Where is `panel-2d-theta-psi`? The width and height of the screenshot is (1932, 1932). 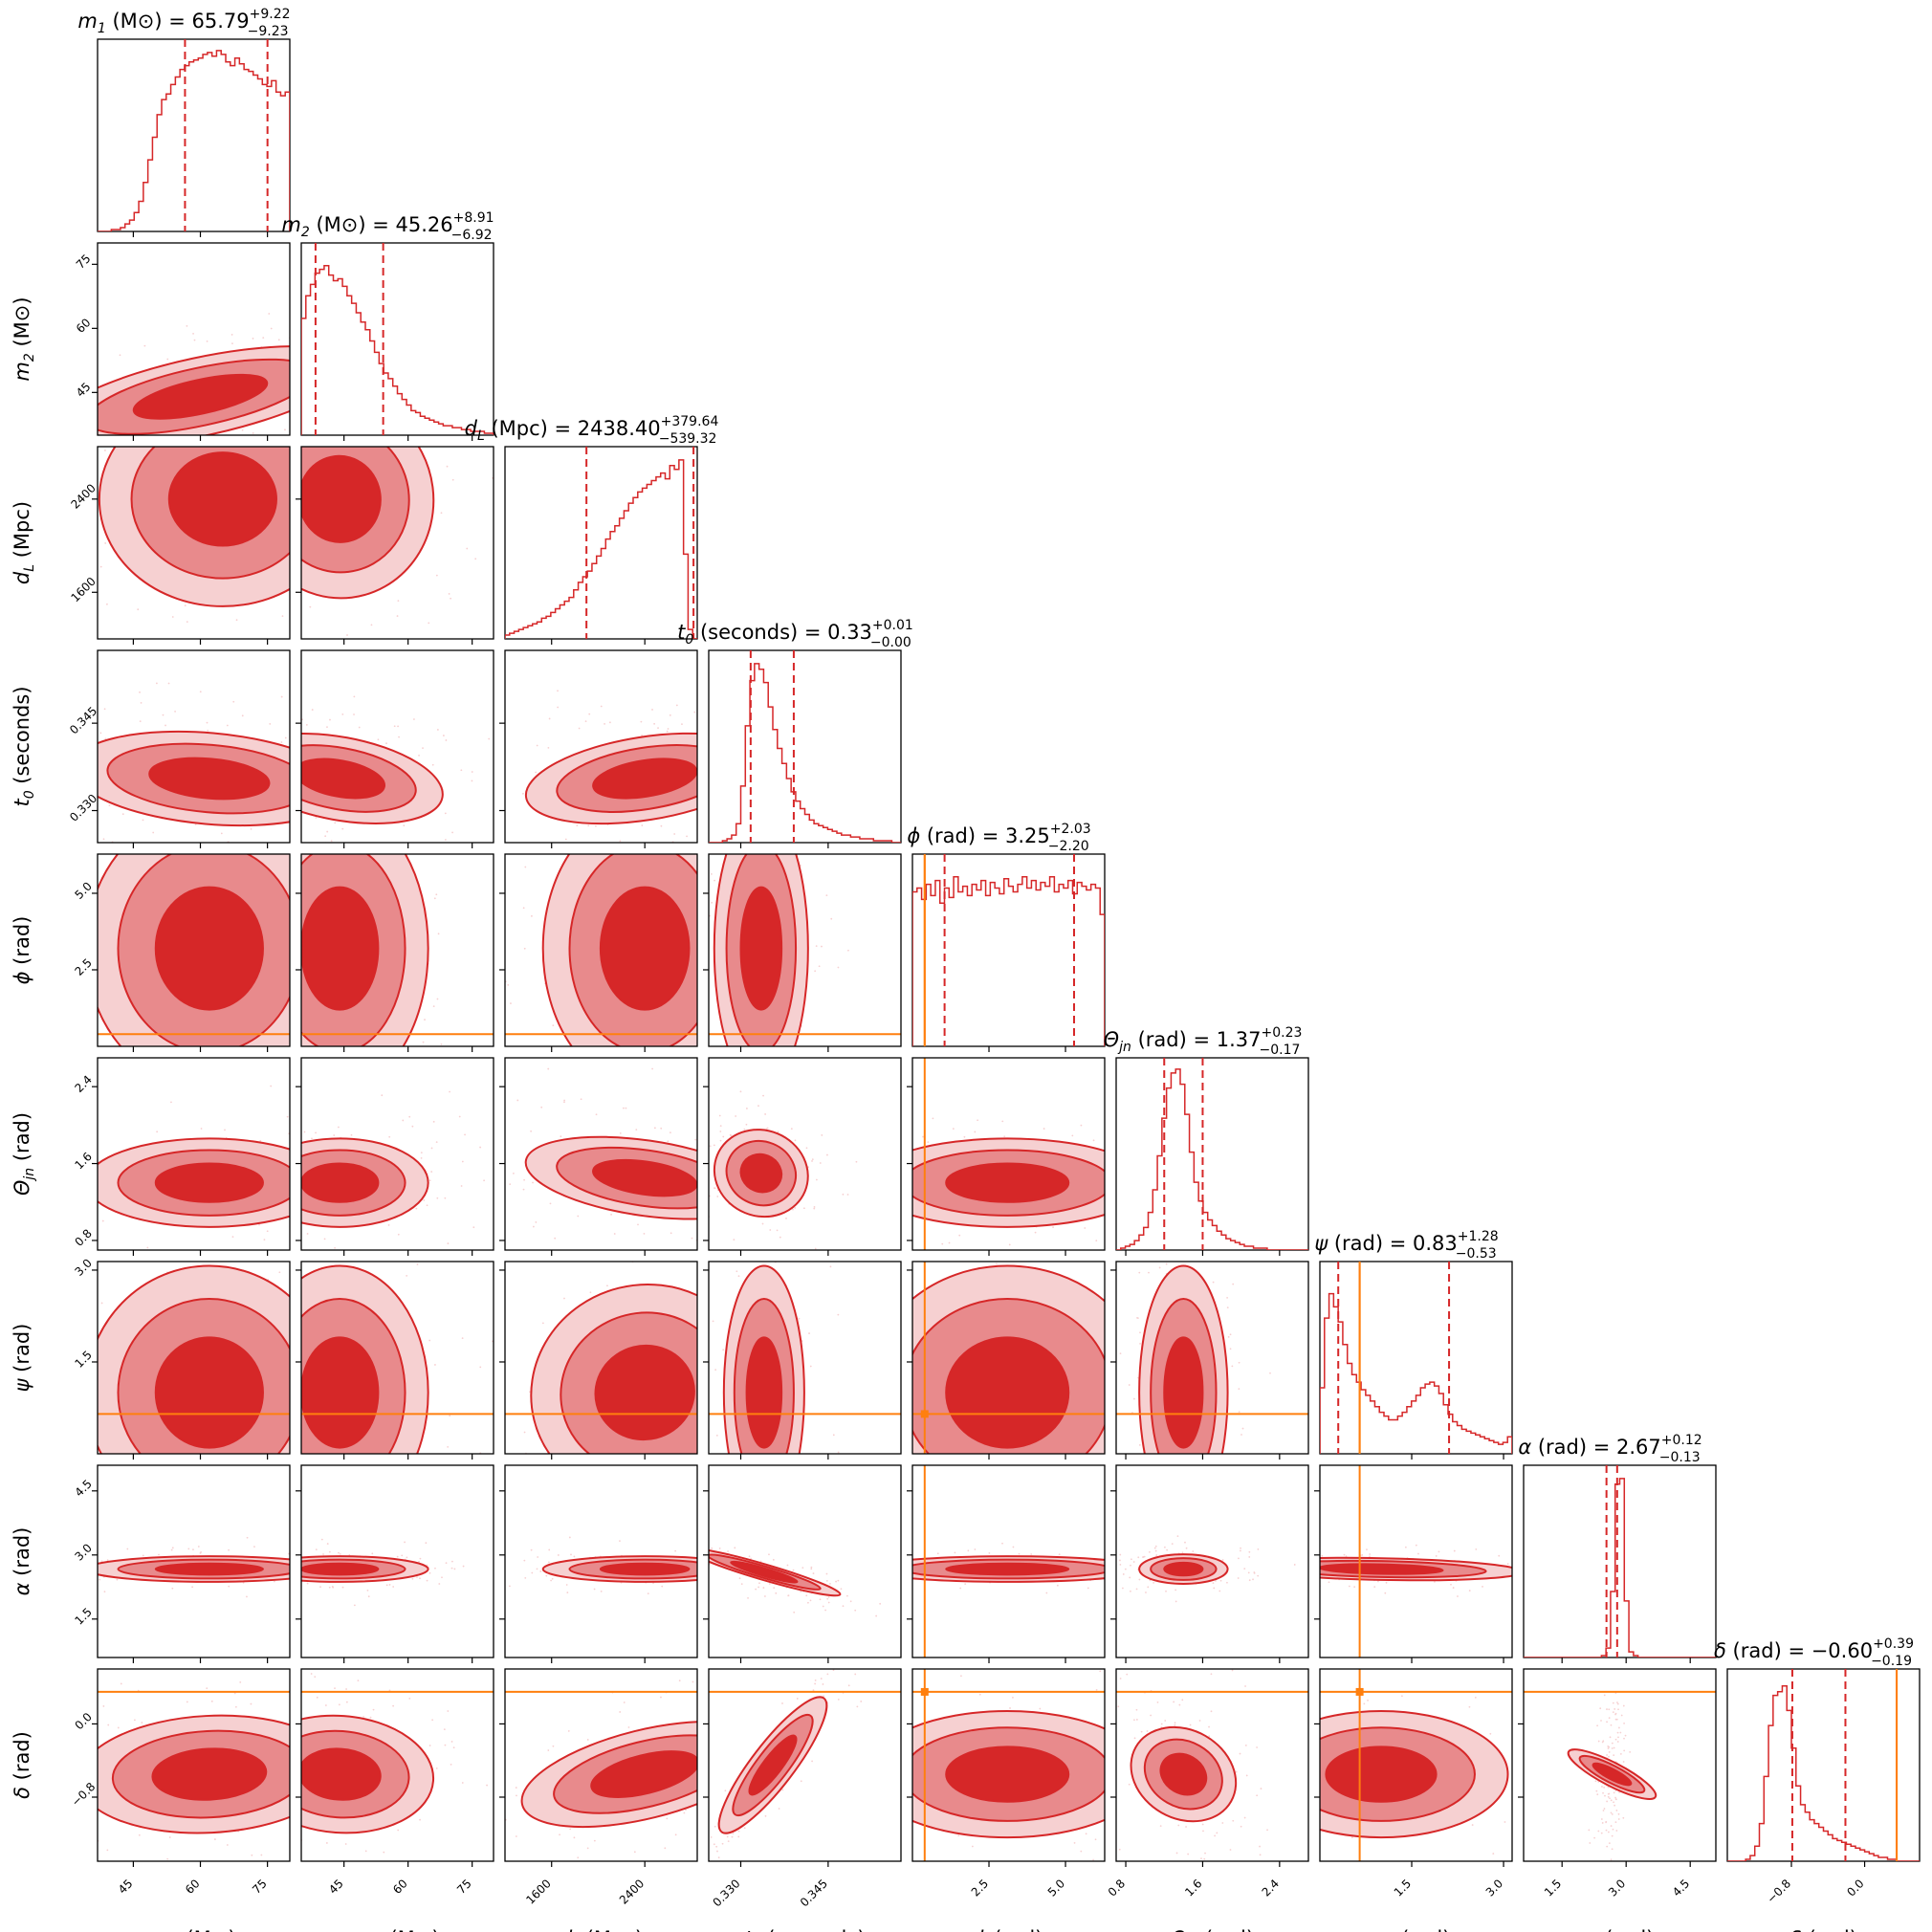
panel-2d-theta-psi is located at coordinates (1195, 1341).